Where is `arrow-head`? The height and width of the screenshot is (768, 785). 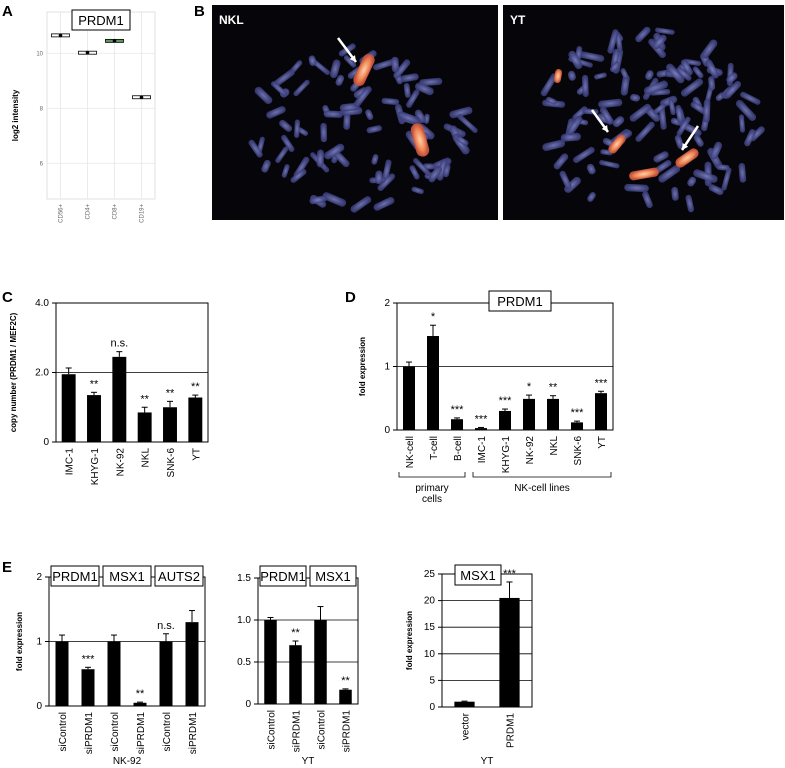
arrow-head is located at coordinates (604, 128).